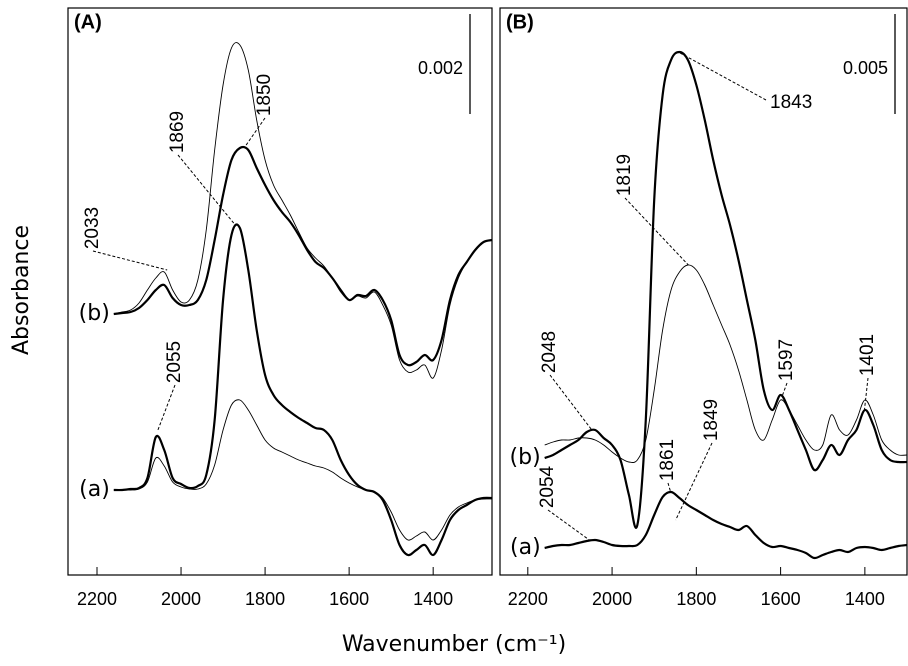 This screenshot has height=666, width=908. Describe the element at coordinates (264, 95) in the screenshot. I see `peak-label: 1850` at that location.